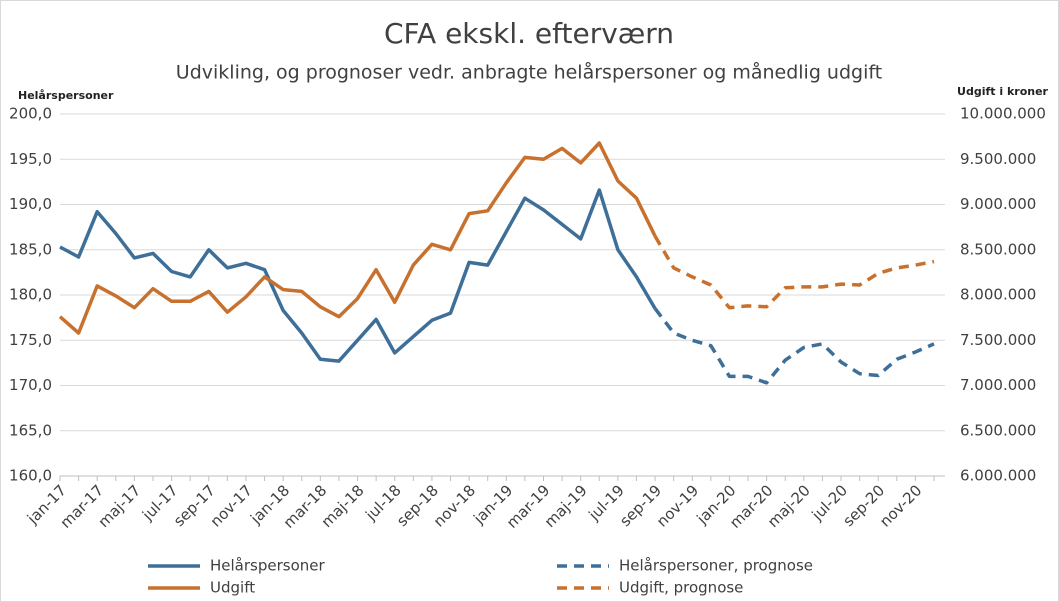 The image size is (1059, 602). What do you see at coordinates (529, 33) in the screenshot?
I see `chart-title: CFA ekskl. efterværn` at bounding box center [529, 33].